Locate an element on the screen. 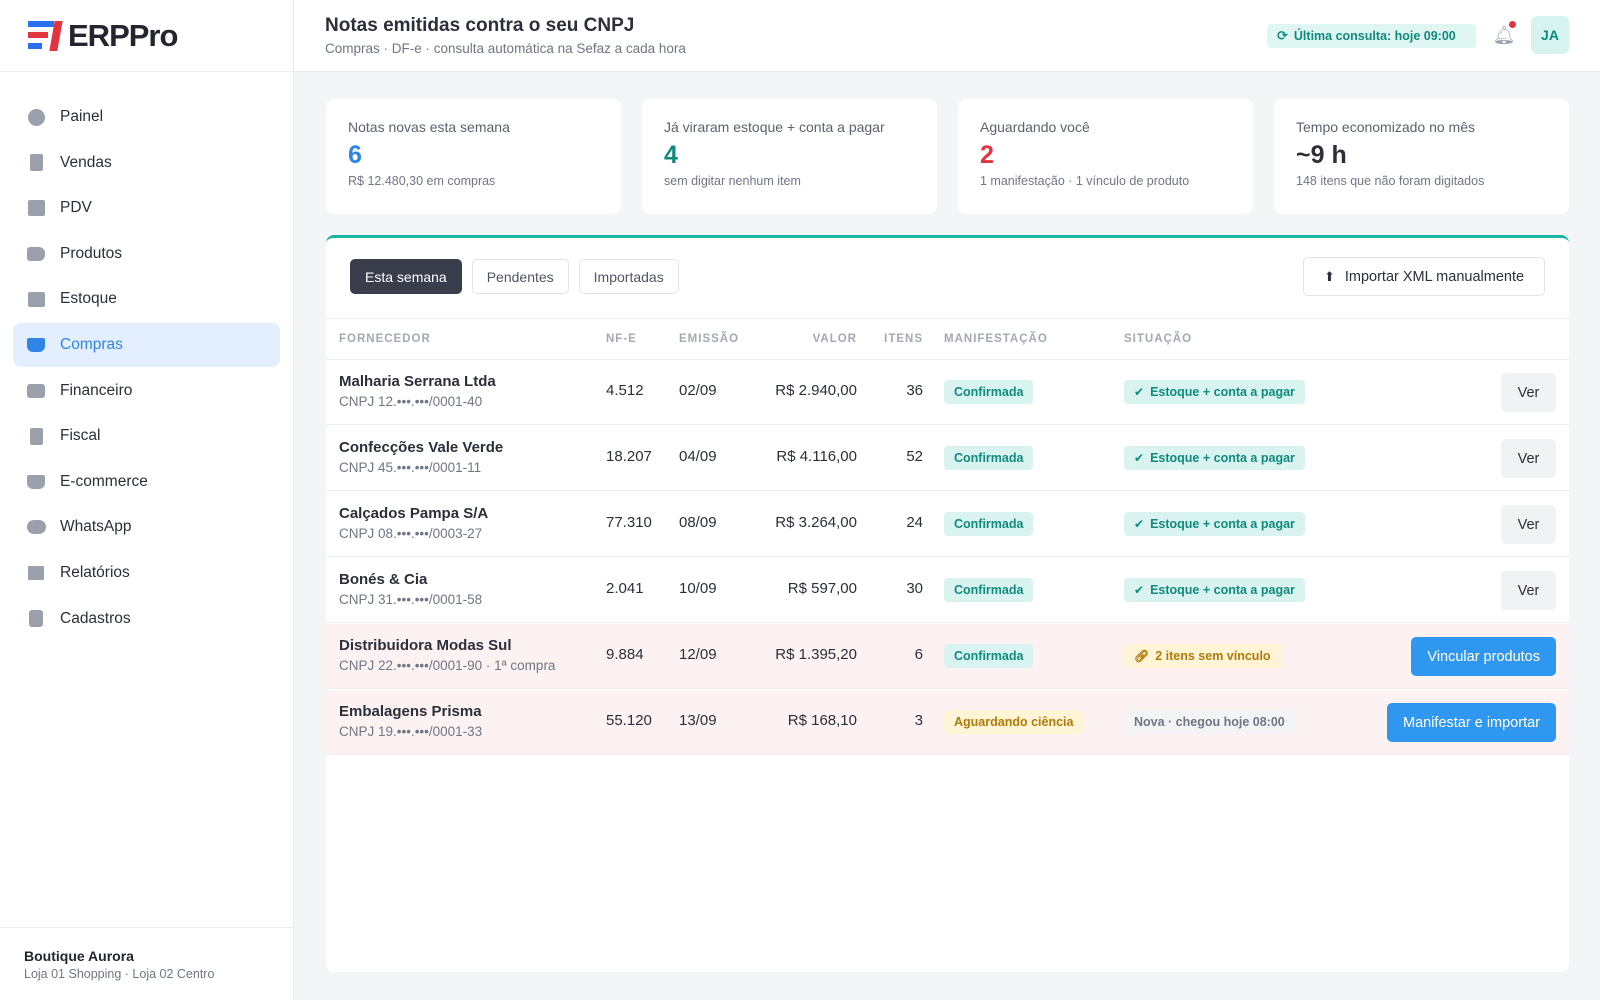 The image size is (1600, 1000). sidebar-item-label: WhatsApp is located at coordinates (96, 527).